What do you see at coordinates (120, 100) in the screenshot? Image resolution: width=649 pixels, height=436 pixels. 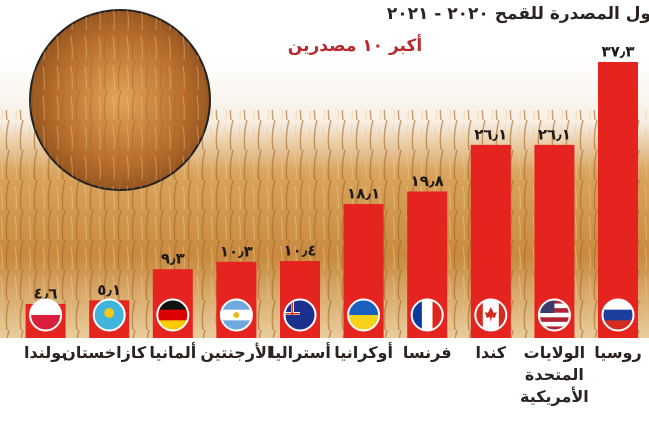 I see `wheat-photo-texture` at bounding box center [120, 100].